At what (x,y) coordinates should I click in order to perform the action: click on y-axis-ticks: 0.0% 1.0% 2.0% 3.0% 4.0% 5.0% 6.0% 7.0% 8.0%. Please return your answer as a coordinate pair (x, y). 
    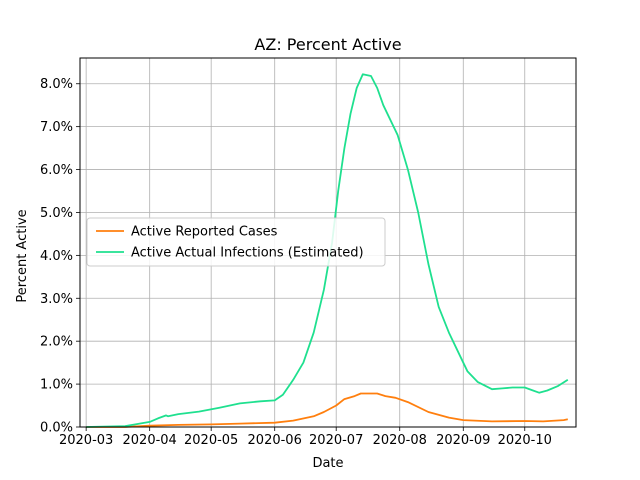
    Looking at the image, I should click on (60, 256).